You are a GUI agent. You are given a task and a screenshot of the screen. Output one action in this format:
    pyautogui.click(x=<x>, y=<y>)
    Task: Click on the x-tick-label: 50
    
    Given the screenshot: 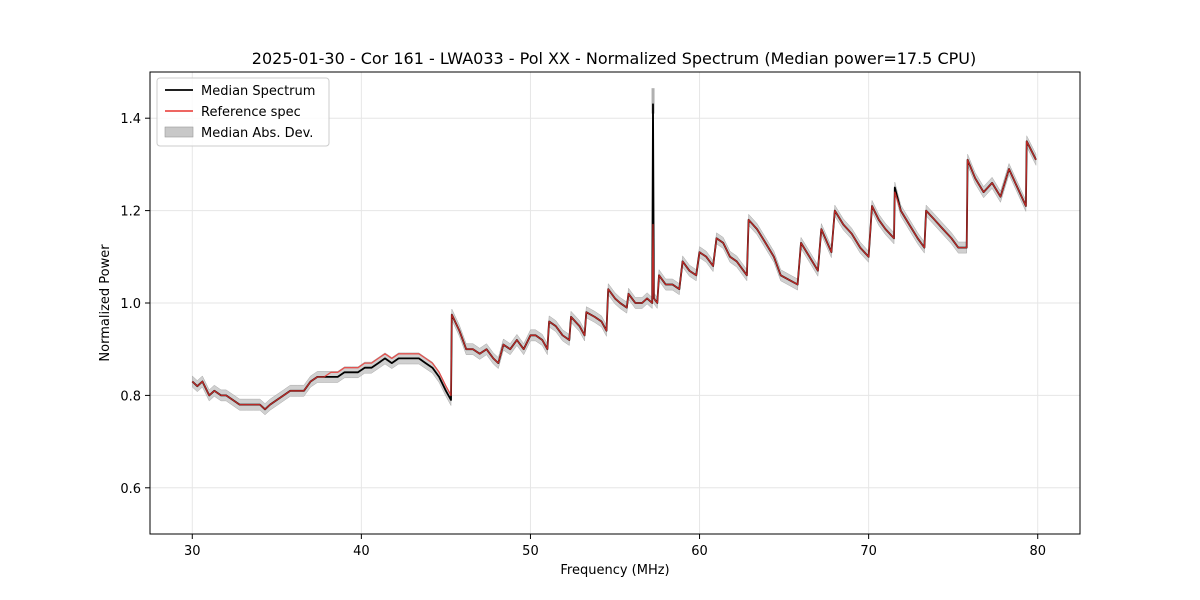 What is the action you would take?
    pyautogui.click(x=530, y=551)
    